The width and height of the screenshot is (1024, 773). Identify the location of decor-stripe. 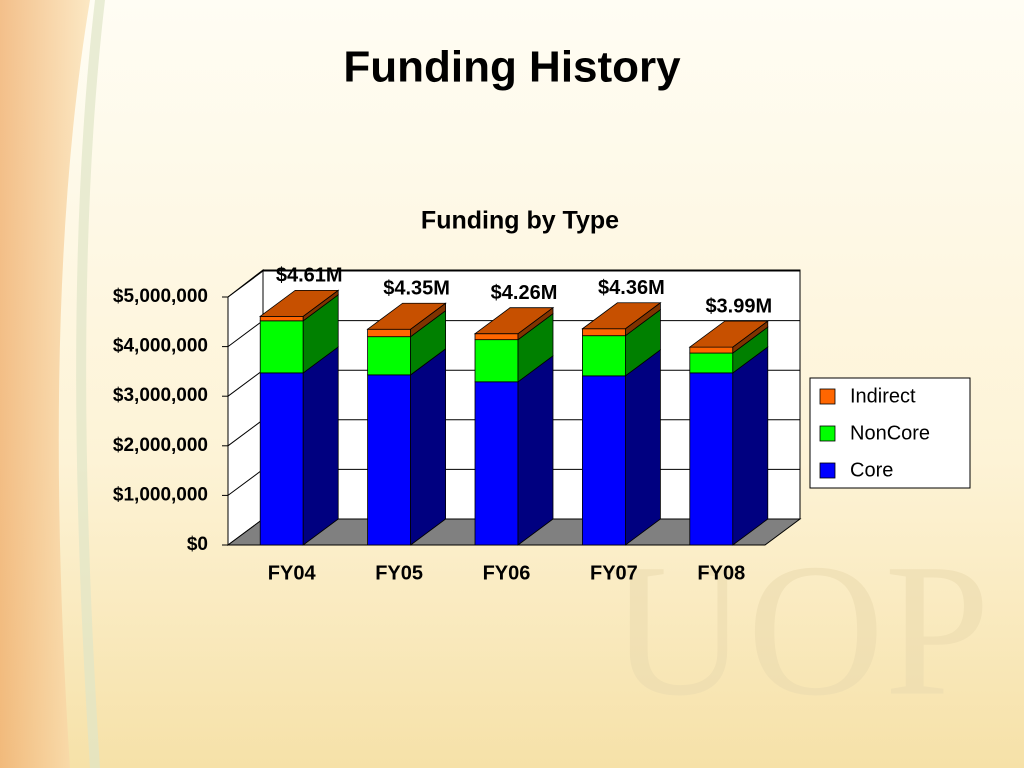
(45, 384).